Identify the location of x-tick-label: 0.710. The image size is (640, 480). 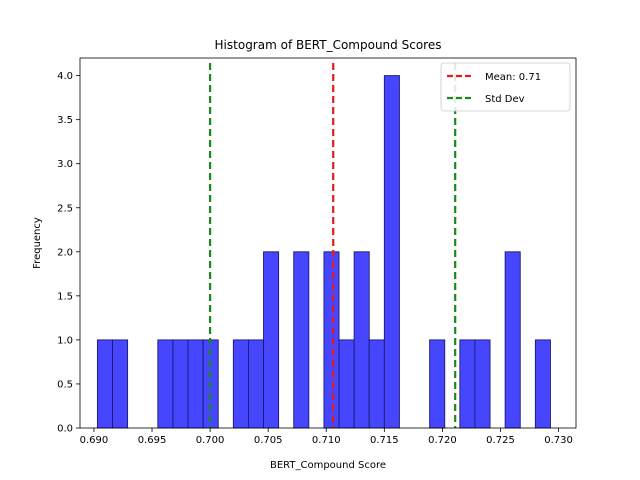
(326, 440).